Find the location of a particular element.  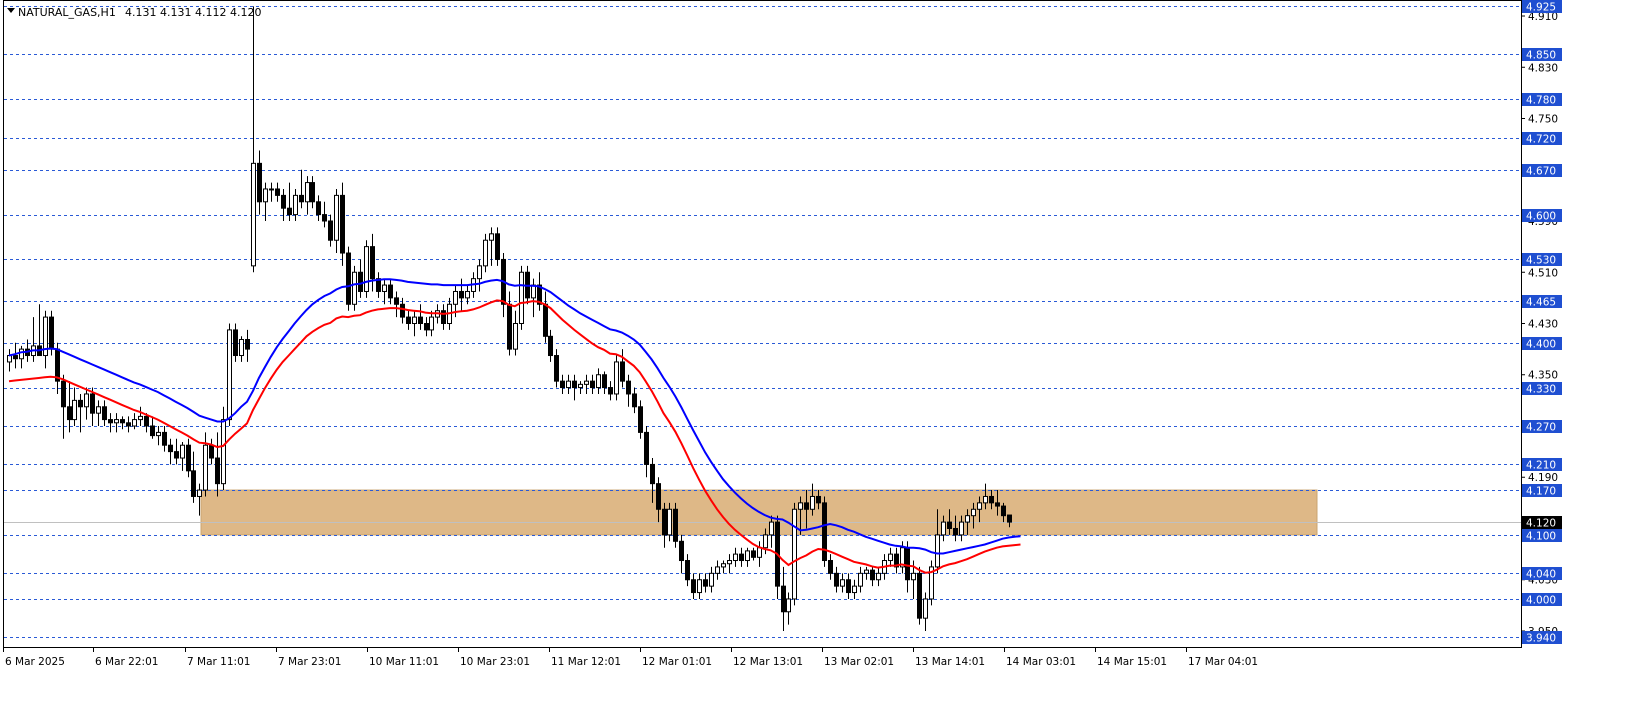

level-price-tag-text: 4.925 is located at coordinates (1541, 8).